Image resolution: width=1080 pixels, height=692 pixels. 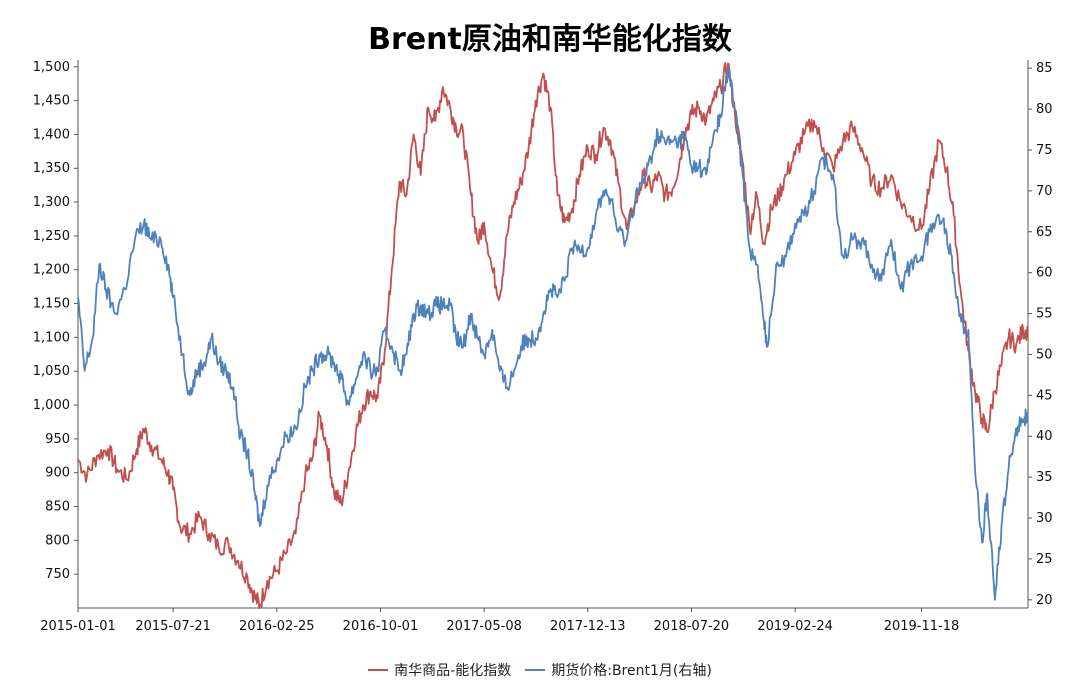 What do you see at coordinates (57, 507) in the screenshot?
I see `left-tick-label: 850` at bounding box center [57, 507].